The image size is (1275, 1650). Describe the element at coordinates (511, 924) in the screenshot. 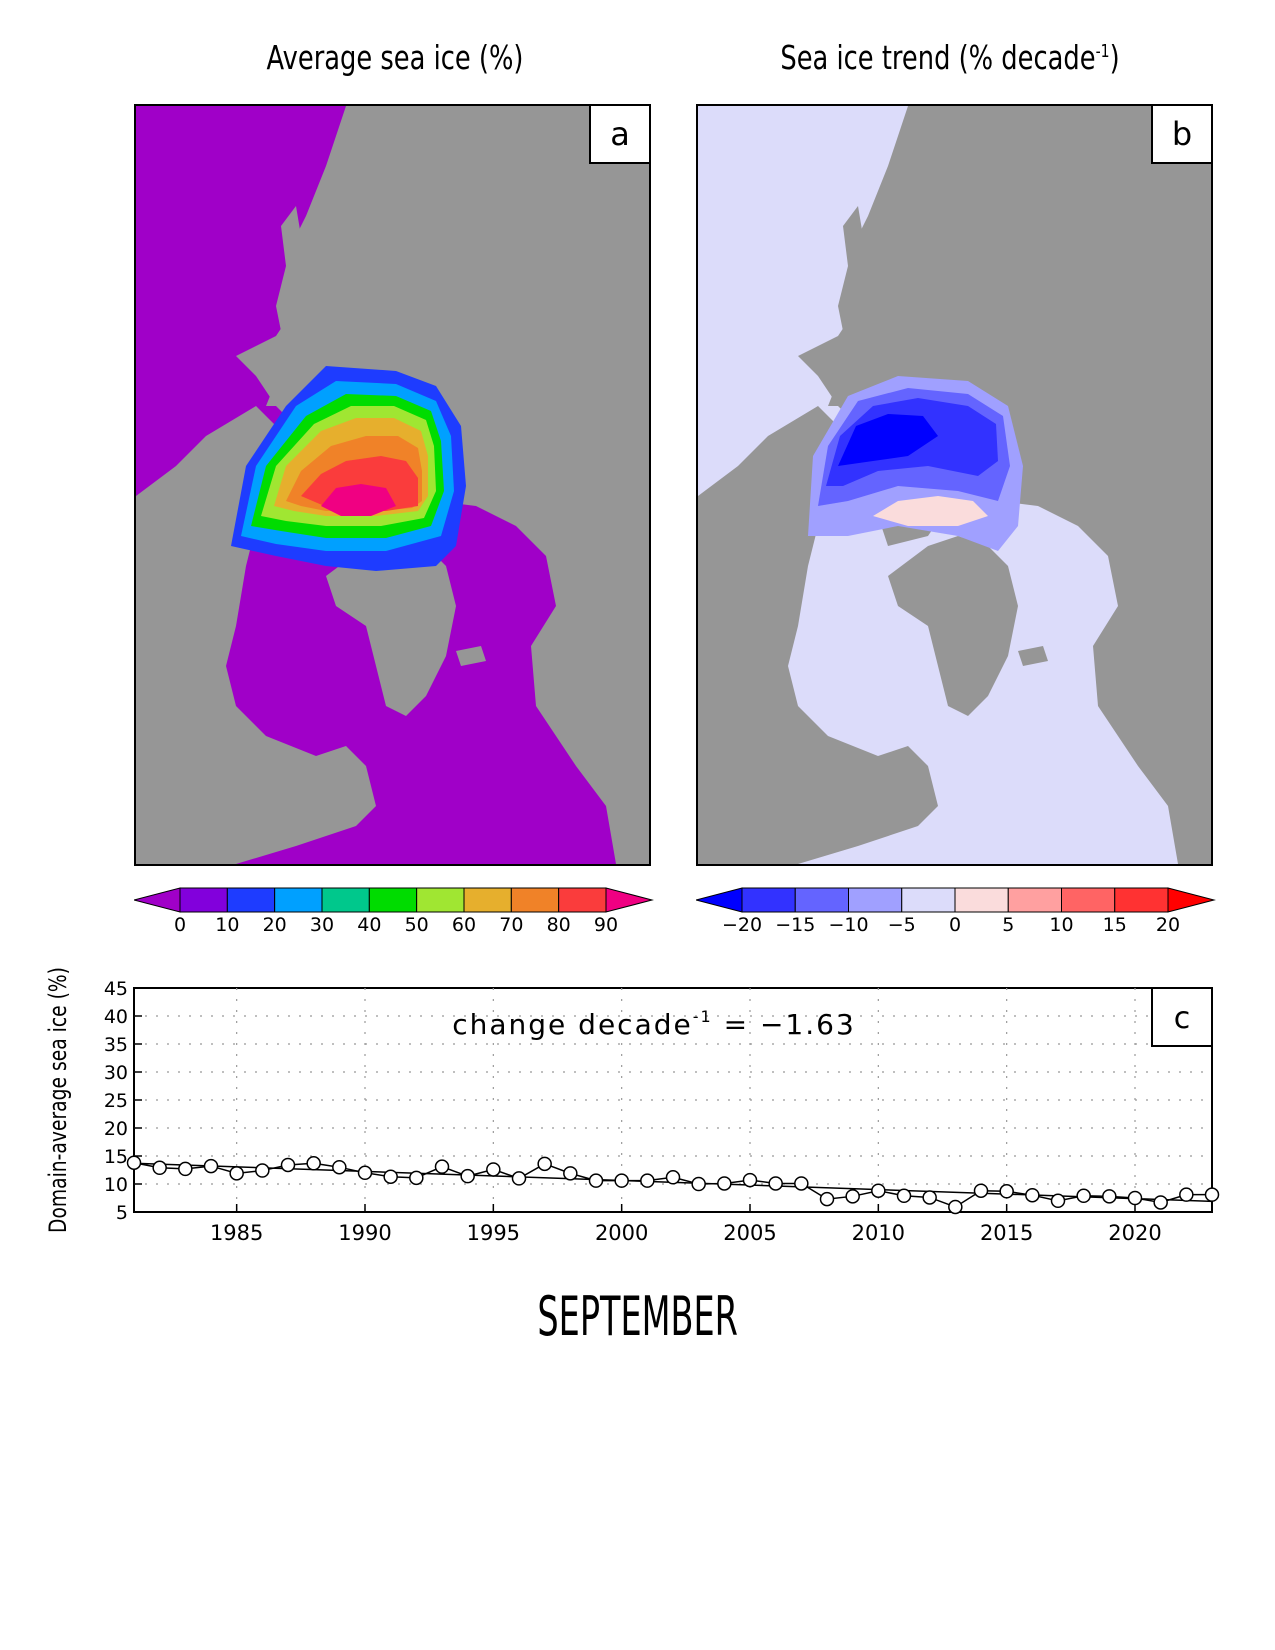

I see `colorbar-a-tick-label: 70` at that location.